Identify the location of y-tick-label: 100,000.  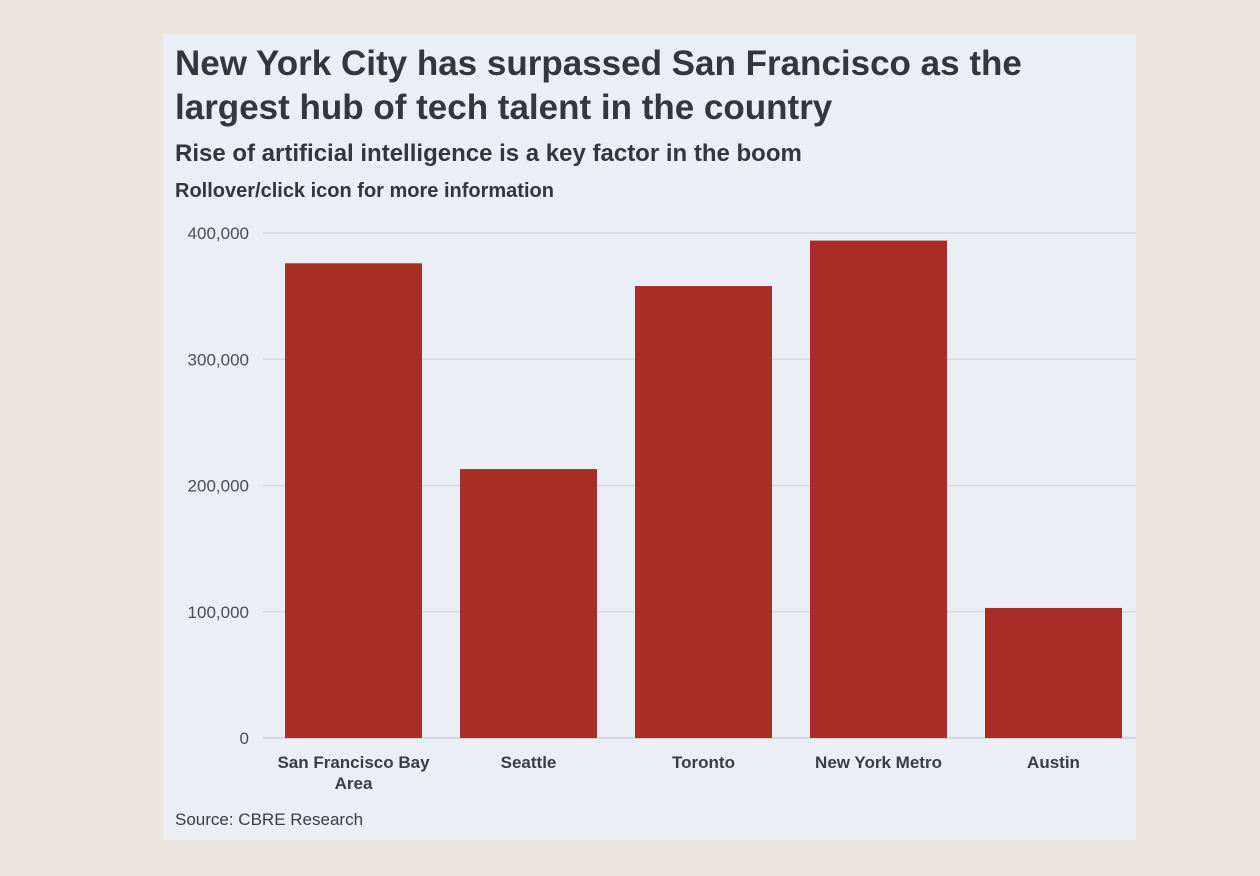
(218, 612).